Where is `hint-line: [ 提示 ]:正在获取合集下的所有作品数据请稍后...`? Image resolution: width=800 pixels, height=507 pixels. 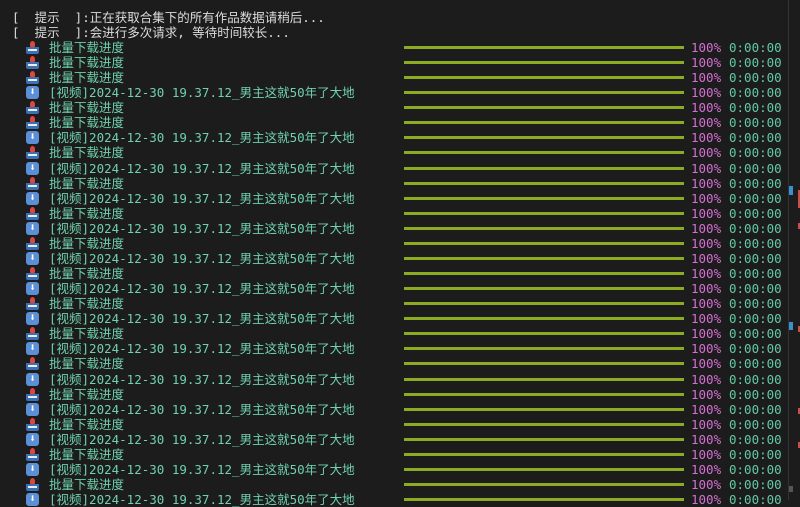
hint-line: [ 提示 ]:正在获取合集下的所有作品数据请稍后... is located at coordinates (168, 17).